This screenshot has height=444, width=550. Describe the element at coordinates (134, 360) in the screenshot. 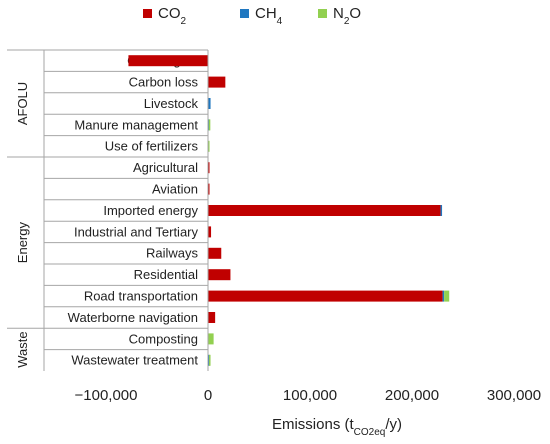

I see `category-label-wastewater-treatment: Wastewater treatment` at that location.